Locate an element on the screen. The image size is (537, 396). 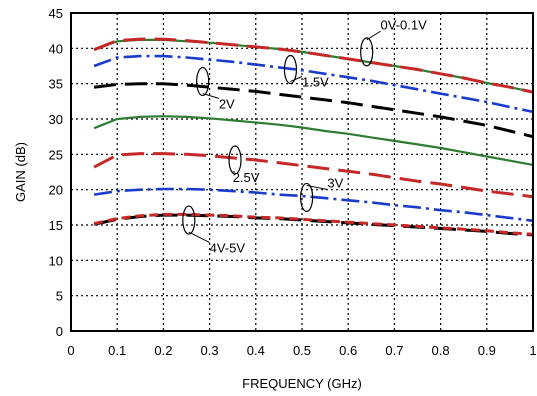
y-tick-label: 35 is located at coordinates (56, 84).